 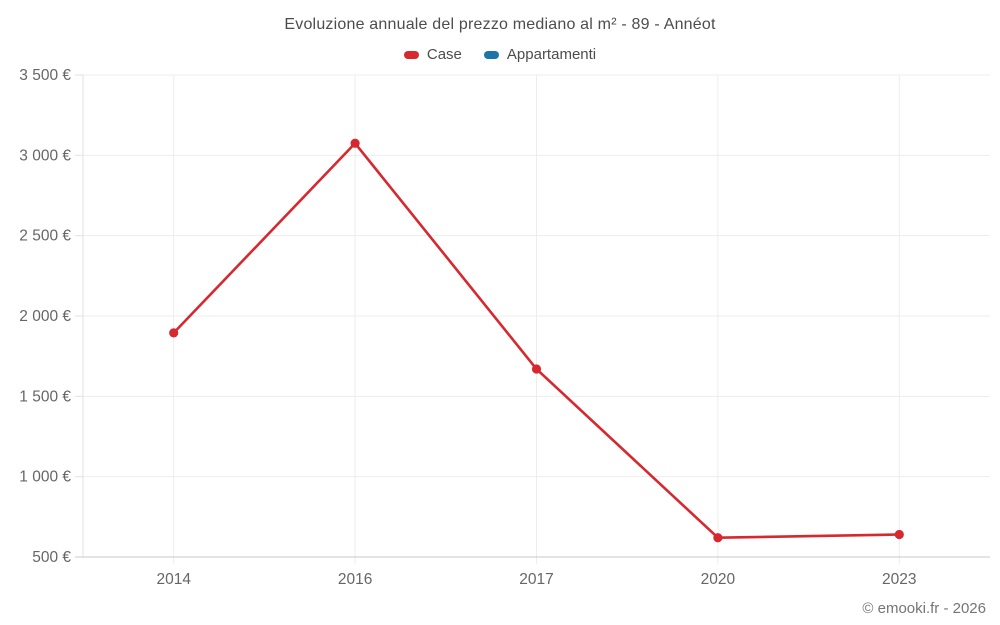 I want to click on y-axis-label: 2 500 €, so click(x=45, y=236).